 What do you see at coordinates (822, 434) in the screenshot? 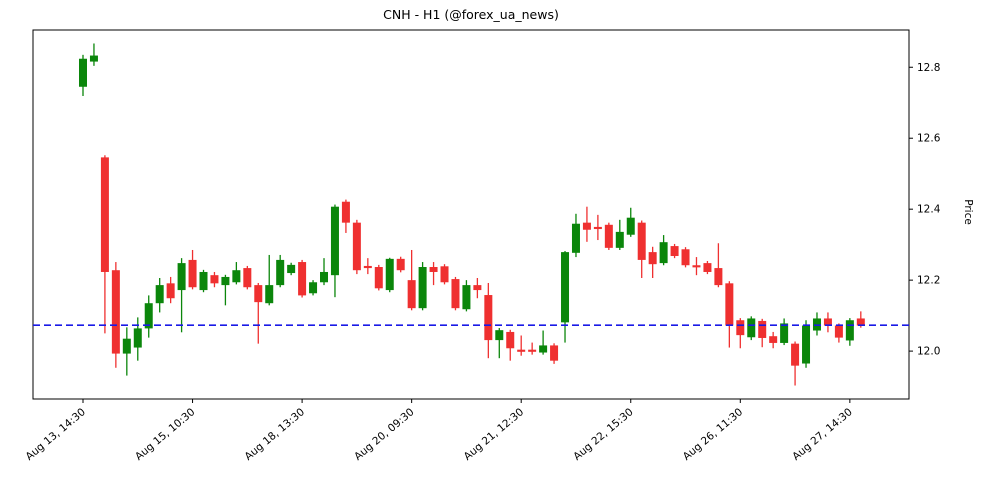
I see `x-tick-label: Aug 27, 14:30` at bounding box center [822, 434].